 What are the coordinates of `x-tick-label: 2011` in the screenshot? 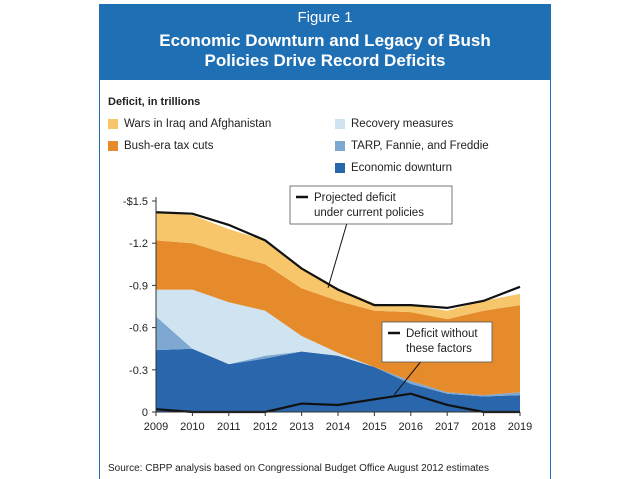 It's located at (229, 427).